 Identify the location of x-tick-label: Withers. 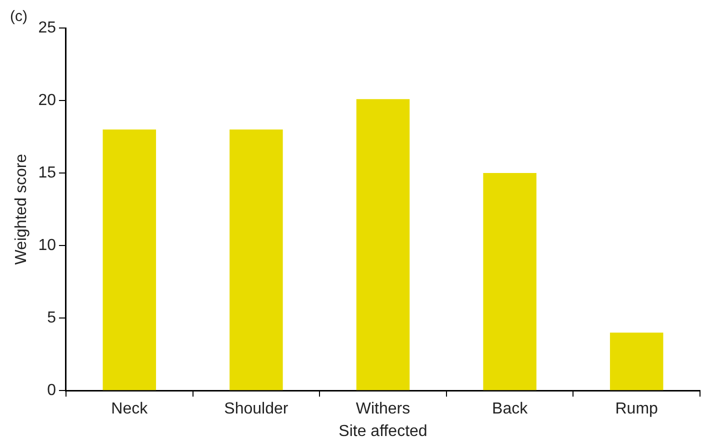
(383, 409).